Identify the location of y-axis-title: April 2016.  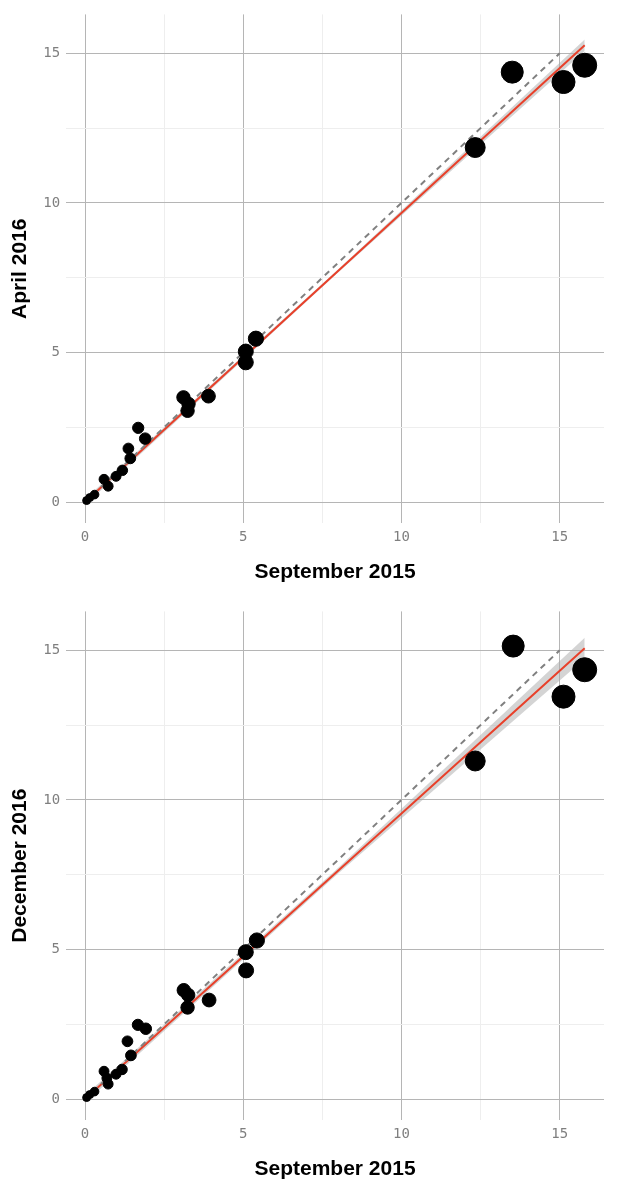
(19, 268).